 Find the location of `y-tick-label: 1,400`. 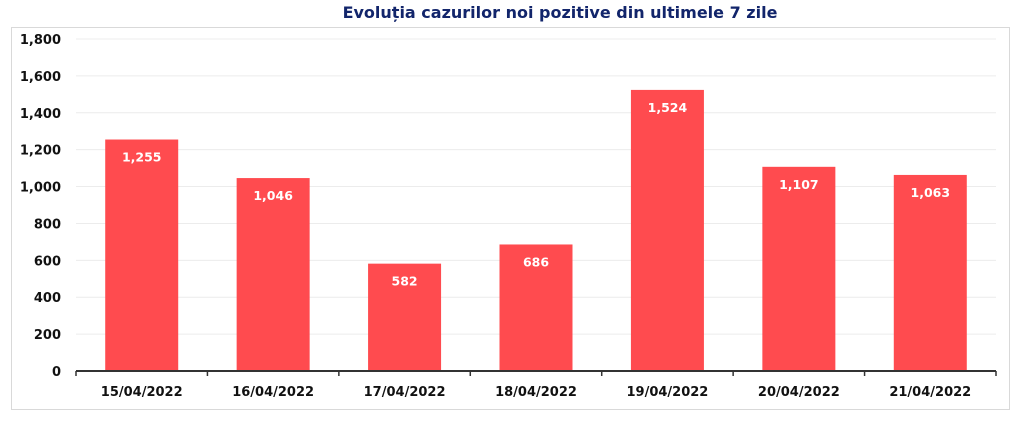

y-tick-label: 1,400 is located at coordinates (40, 114).